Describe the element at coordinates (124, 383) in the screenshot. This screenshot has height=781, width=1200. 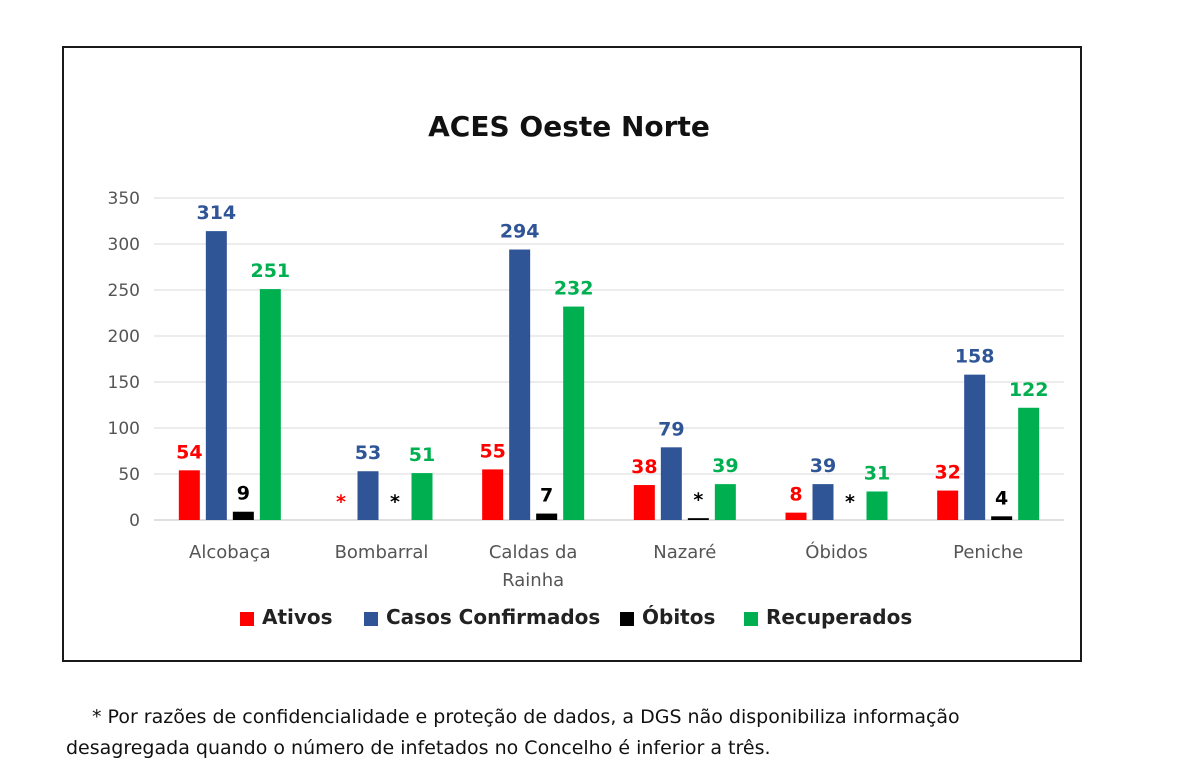
I see `y-tick-label: 150` at that location.